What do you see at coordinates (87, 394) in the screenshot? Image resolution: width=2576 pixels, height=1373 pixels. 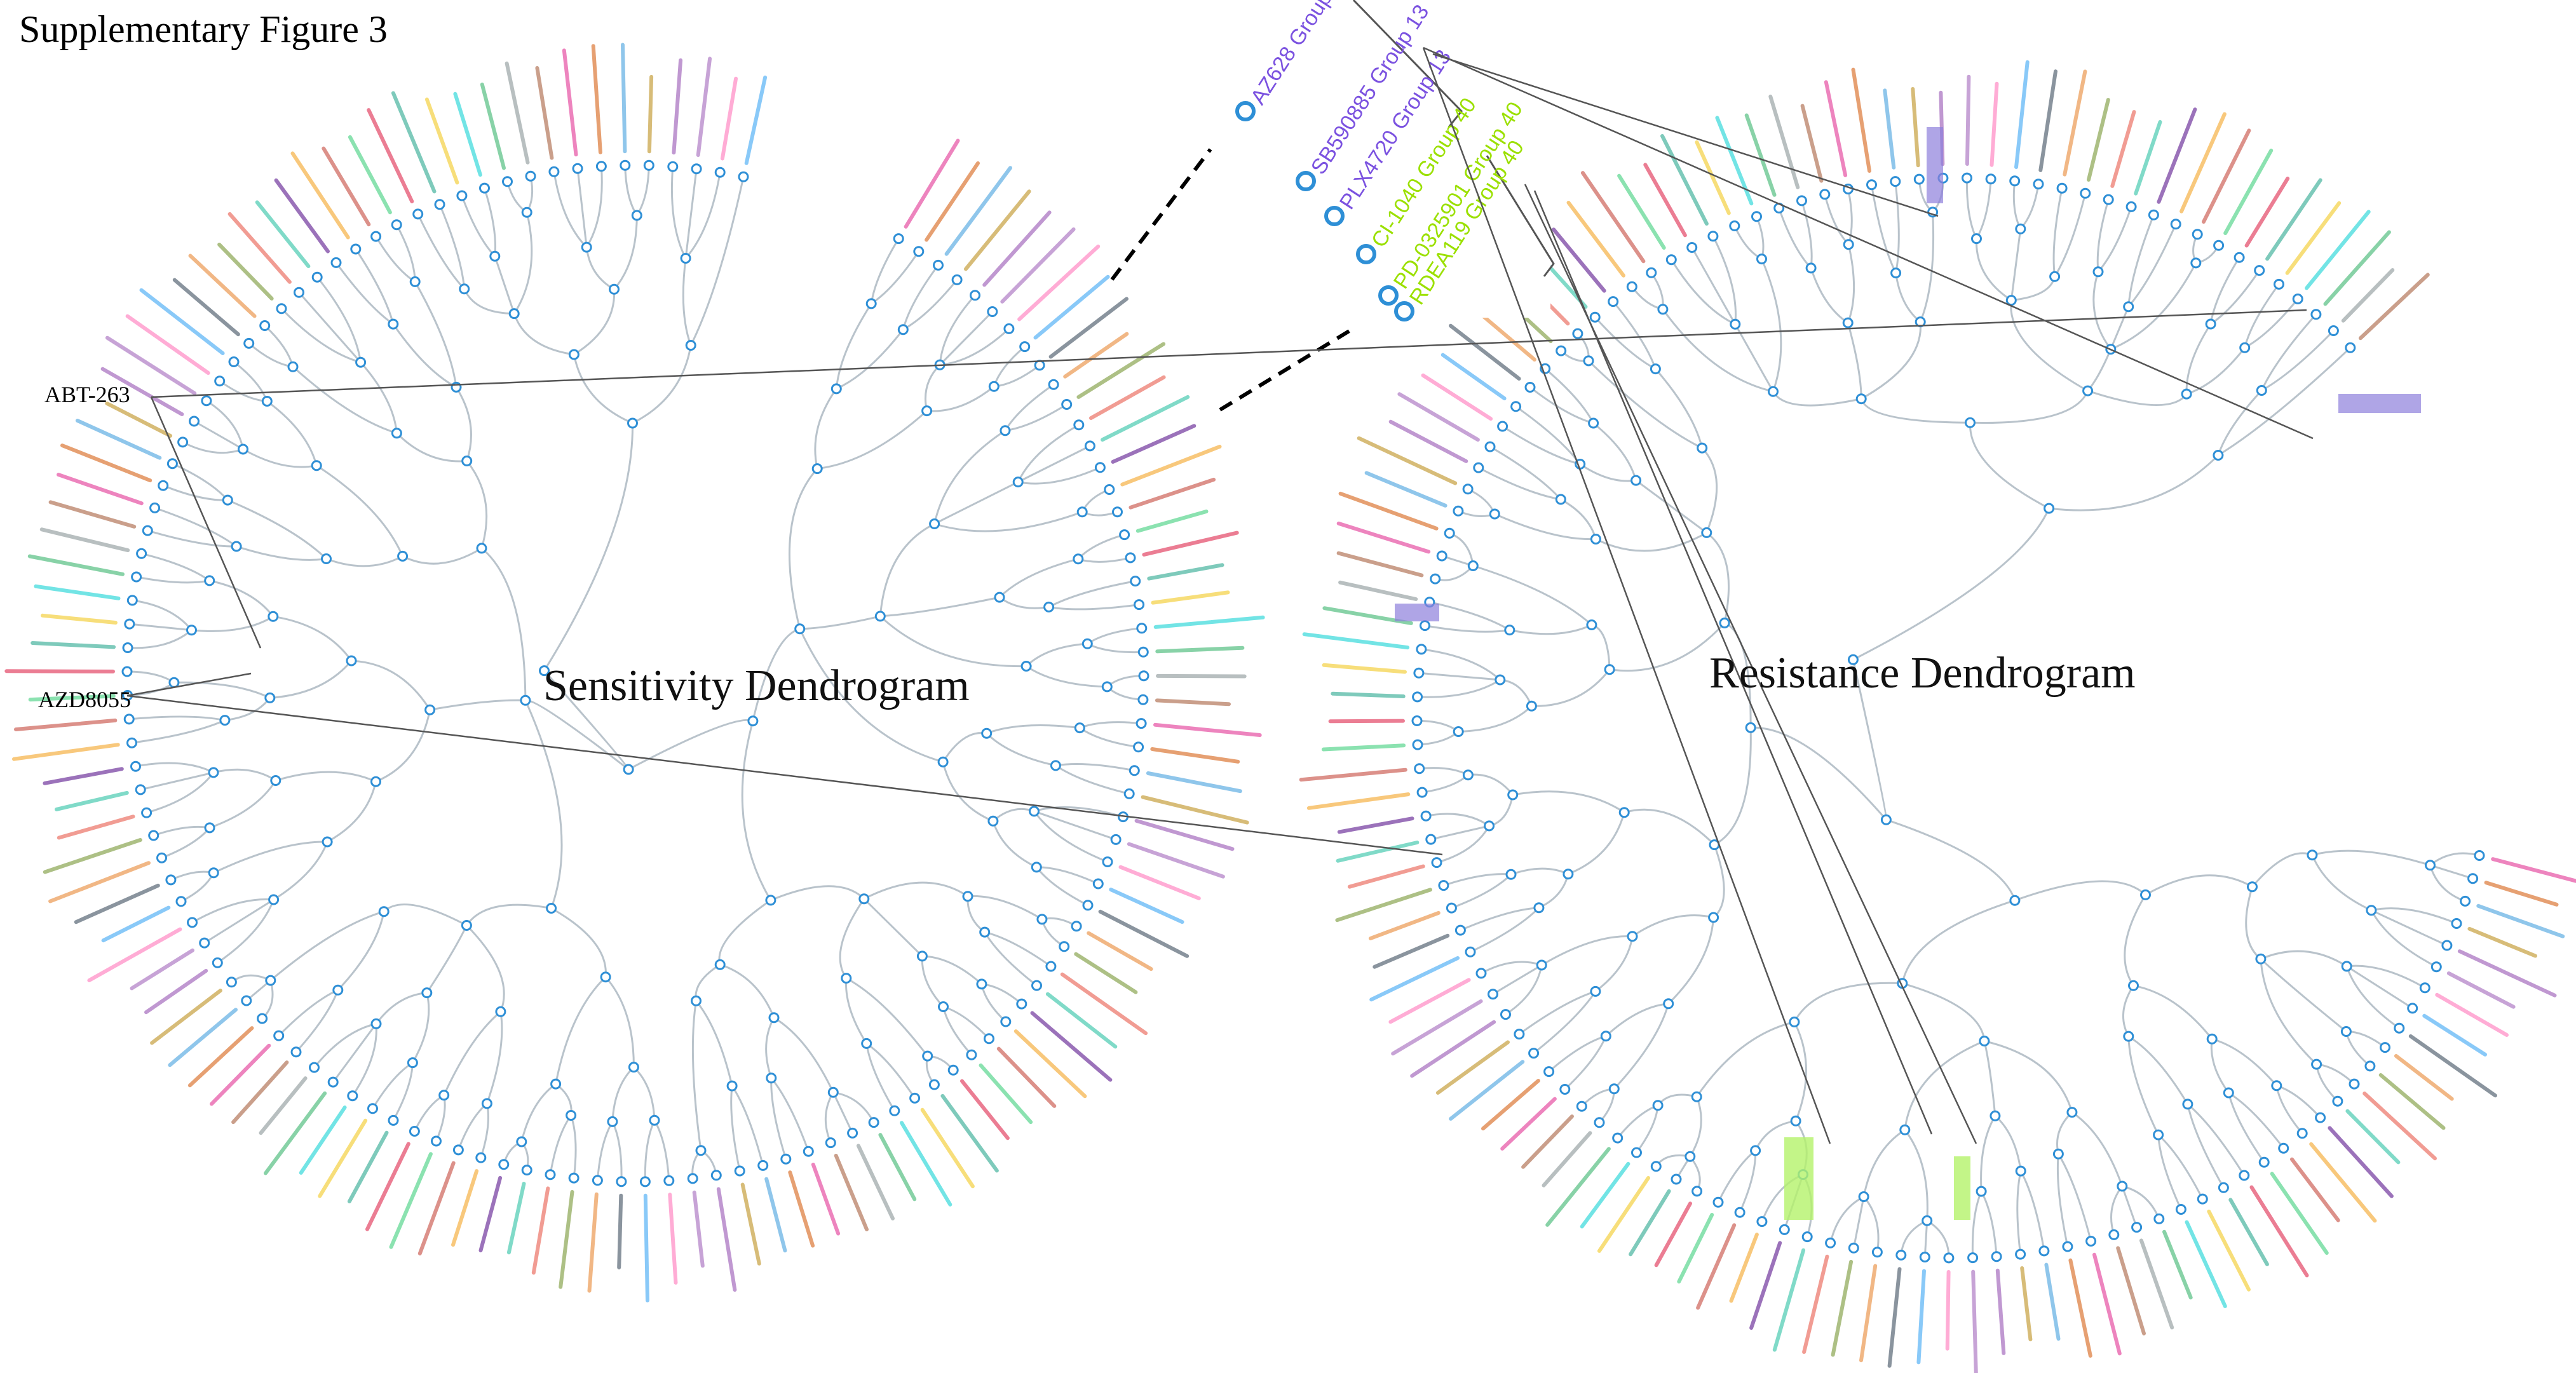 I see `callout-abt263: ABT-263` at bounding box center [87, 394].